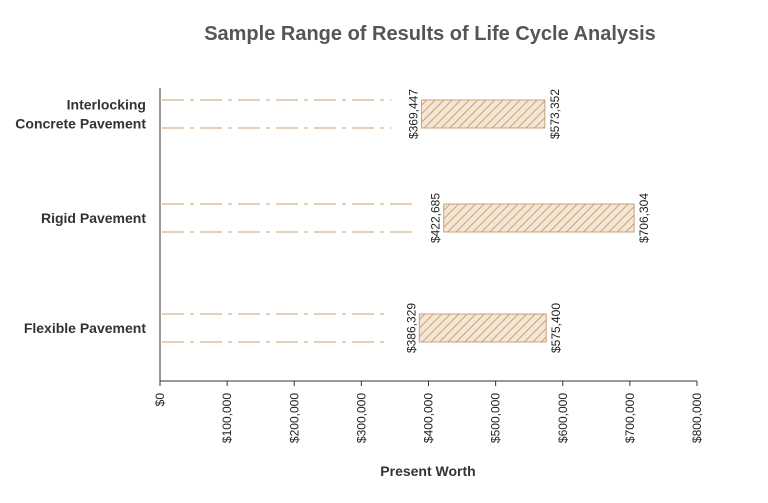 The height and width of the screenshot is (503, 768). I want to click on x-axis-label: Present Worth, so click(427, 471).